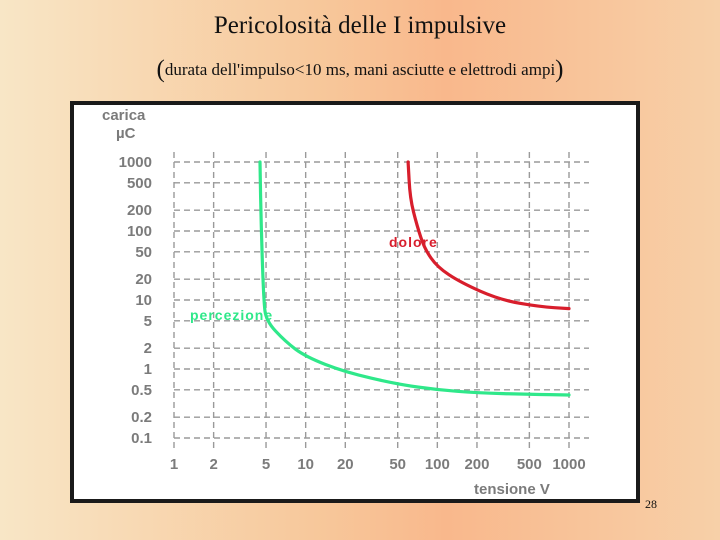  What do you see at coordinates (139, 210) in the screenshot?
I see `y-tick-label: 200` at bounding box center [139, 210].